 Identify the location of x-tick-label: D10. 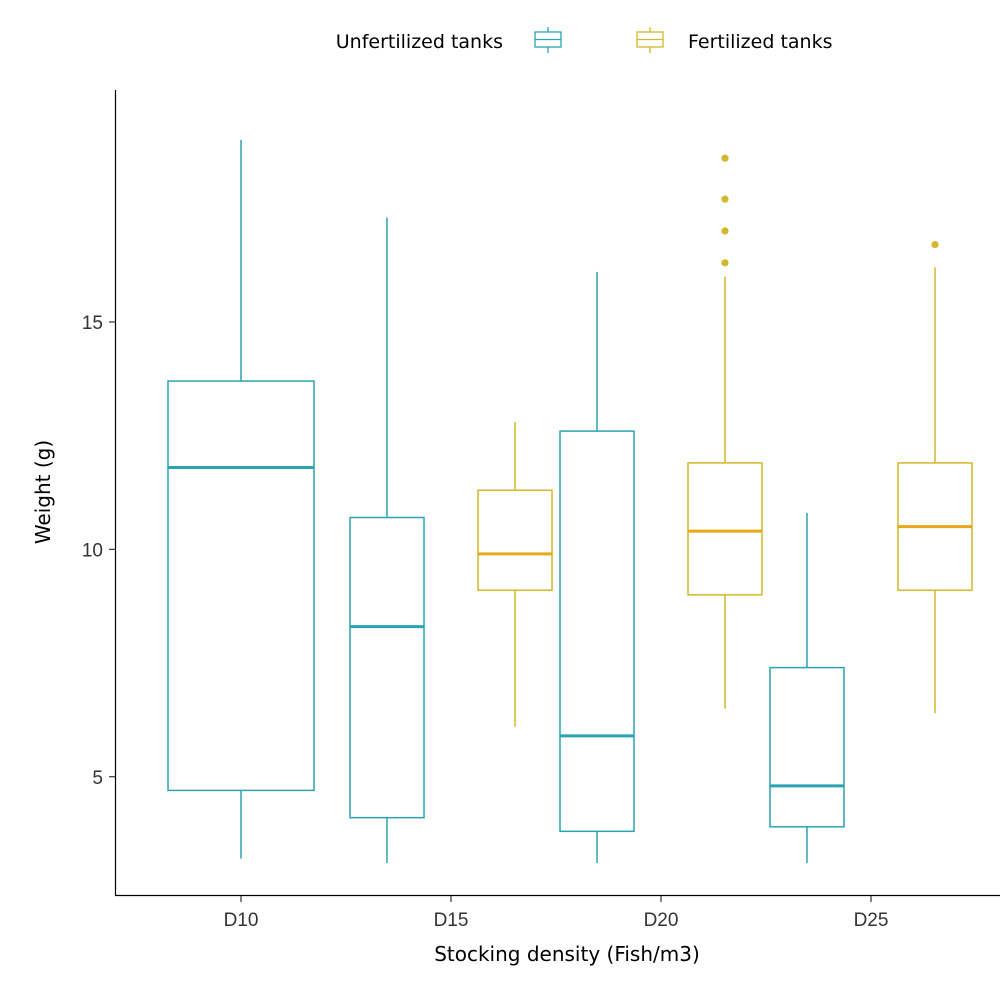
(241, 920).